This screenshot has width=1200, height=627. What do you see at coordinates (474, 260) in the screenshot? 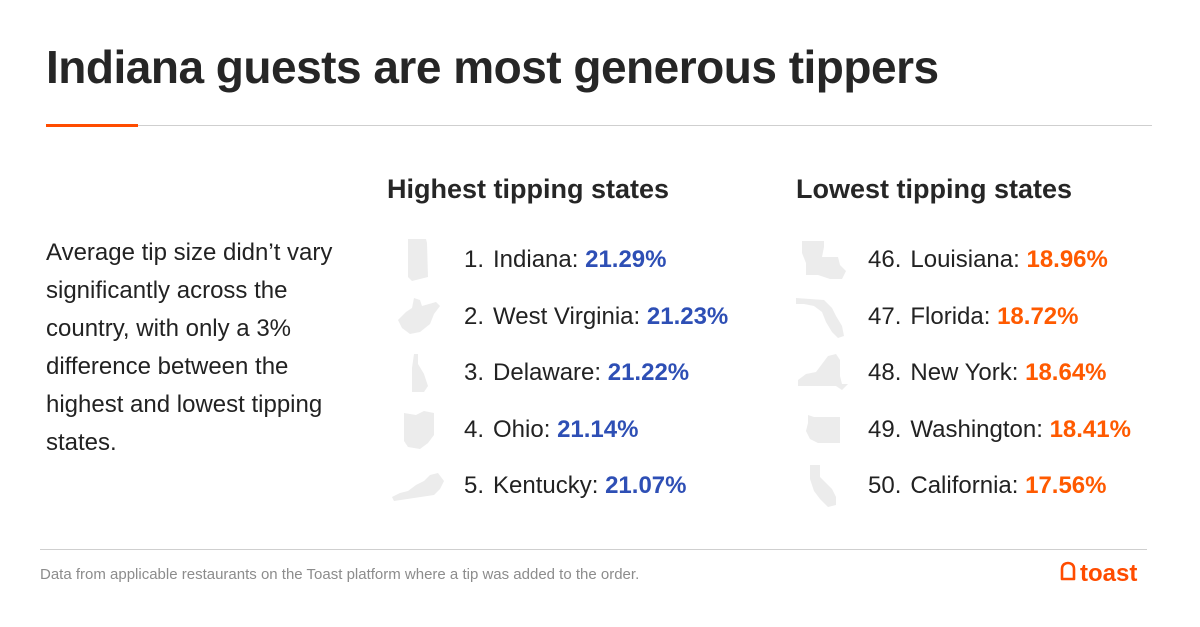
I see `rank: 1.` at bounding box center [474, 260].